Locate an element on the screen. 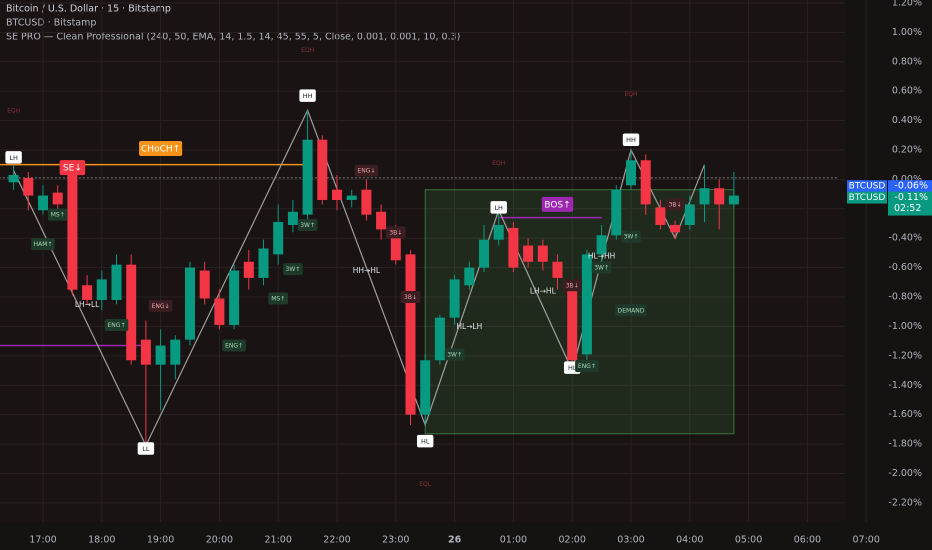  annotation-label: HL is located at coordinates (425, 442).